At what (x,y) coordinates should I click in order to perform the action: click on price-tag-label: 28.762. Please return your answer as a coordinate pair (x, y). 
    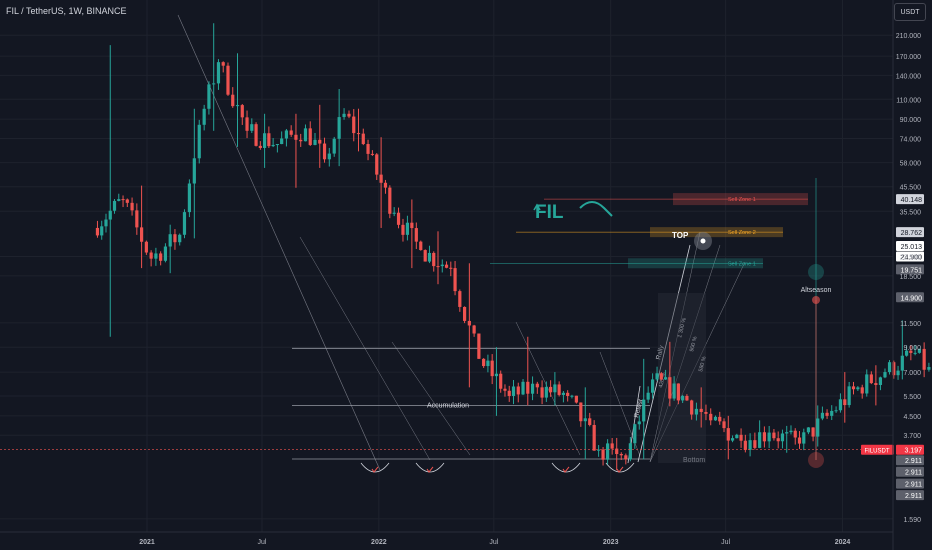
    Looking at the image, I should click on (912, 233).